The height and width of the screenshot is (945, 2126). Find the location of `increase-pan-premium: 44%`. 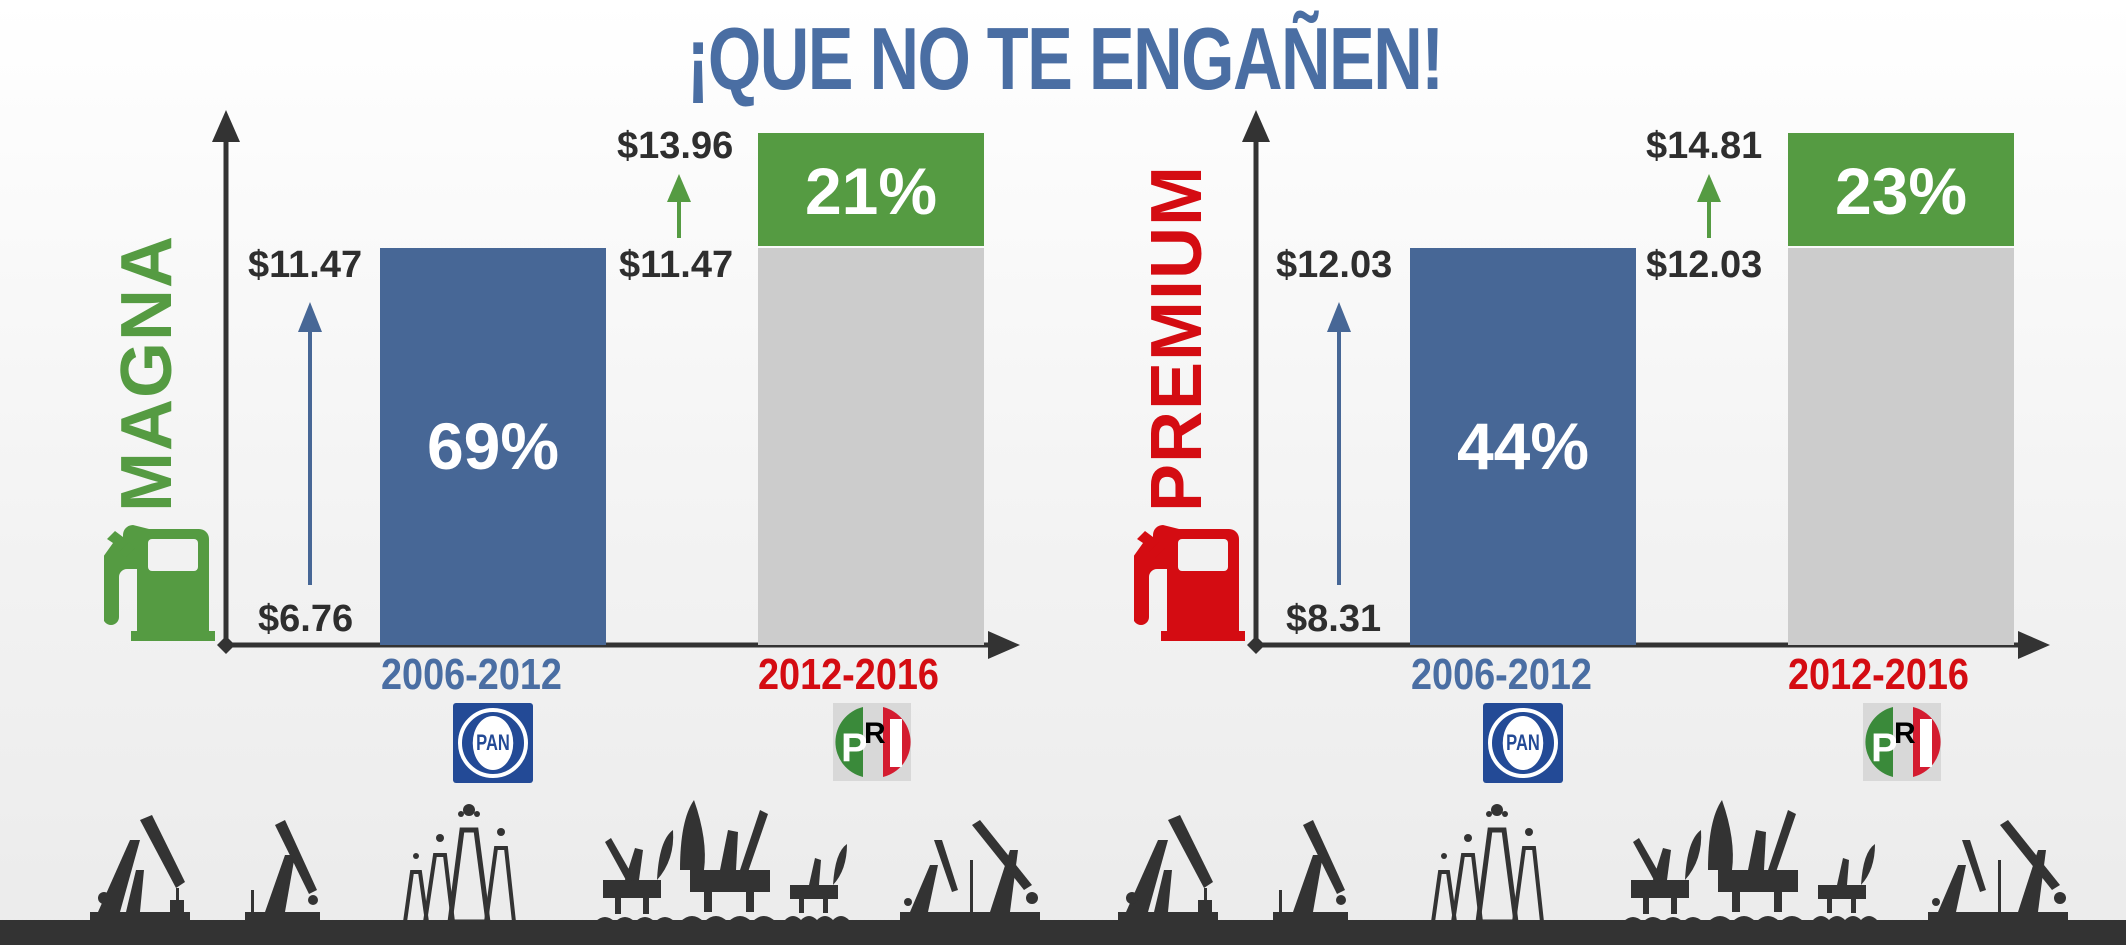

increase-pan-premium: 44% is located at coordinates (1523, 446).